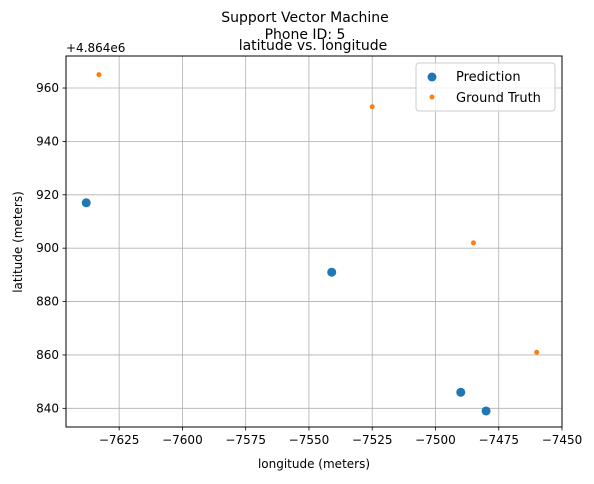 This screenshot has width=594, height=484. What do you see at coordinates (47, 302) in the screenshot?
I see `y-tick-label: 880` at bounding box center [47, 302].